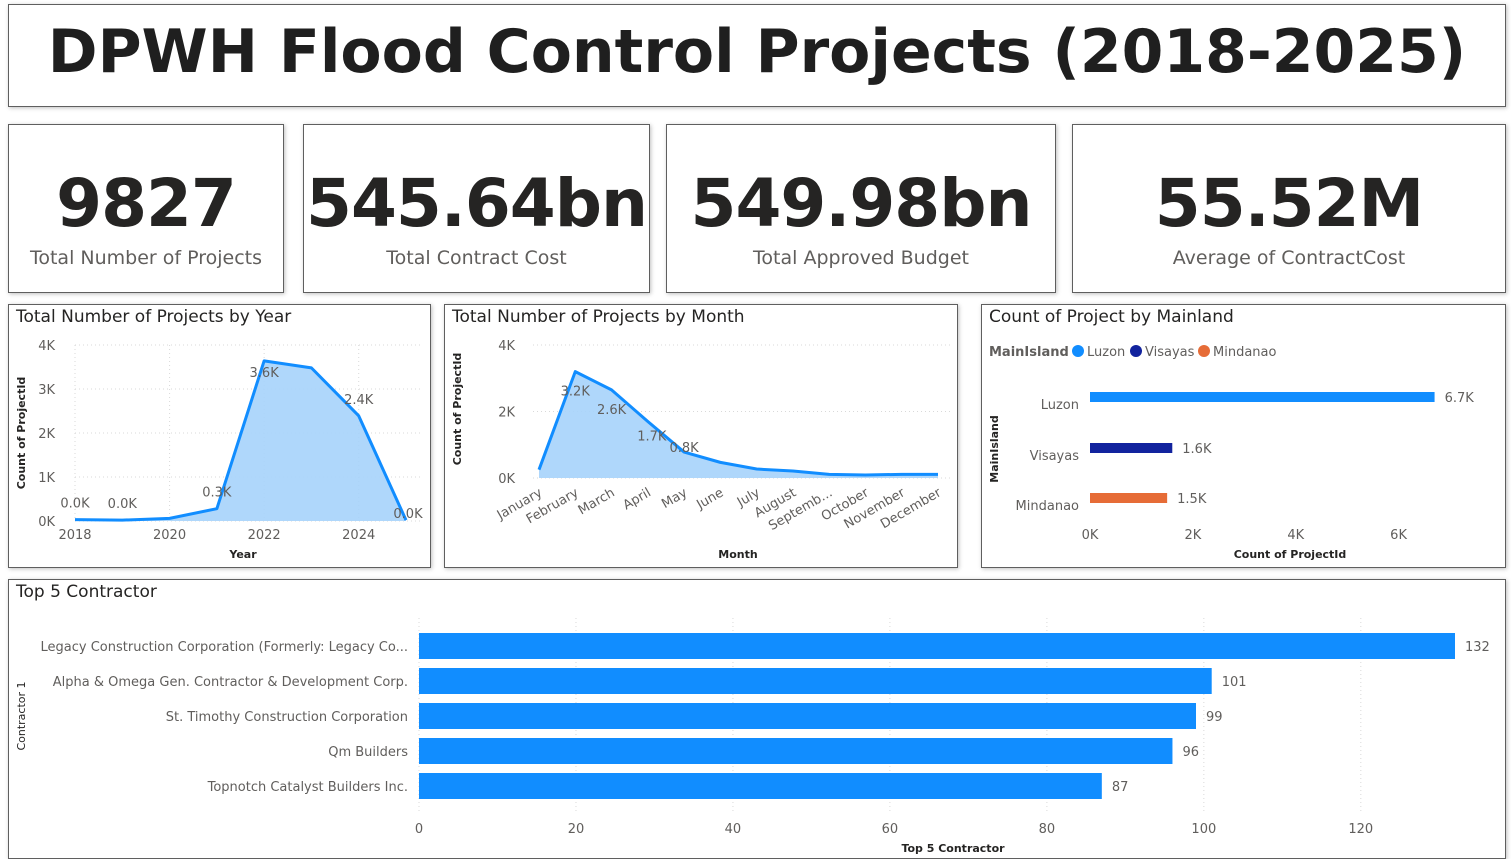 The height and width of the screenshot is (859, 1511). Describe the element at coordinates (890, 829) in the screenshot. I see `x-tick-label: 60` at that location.